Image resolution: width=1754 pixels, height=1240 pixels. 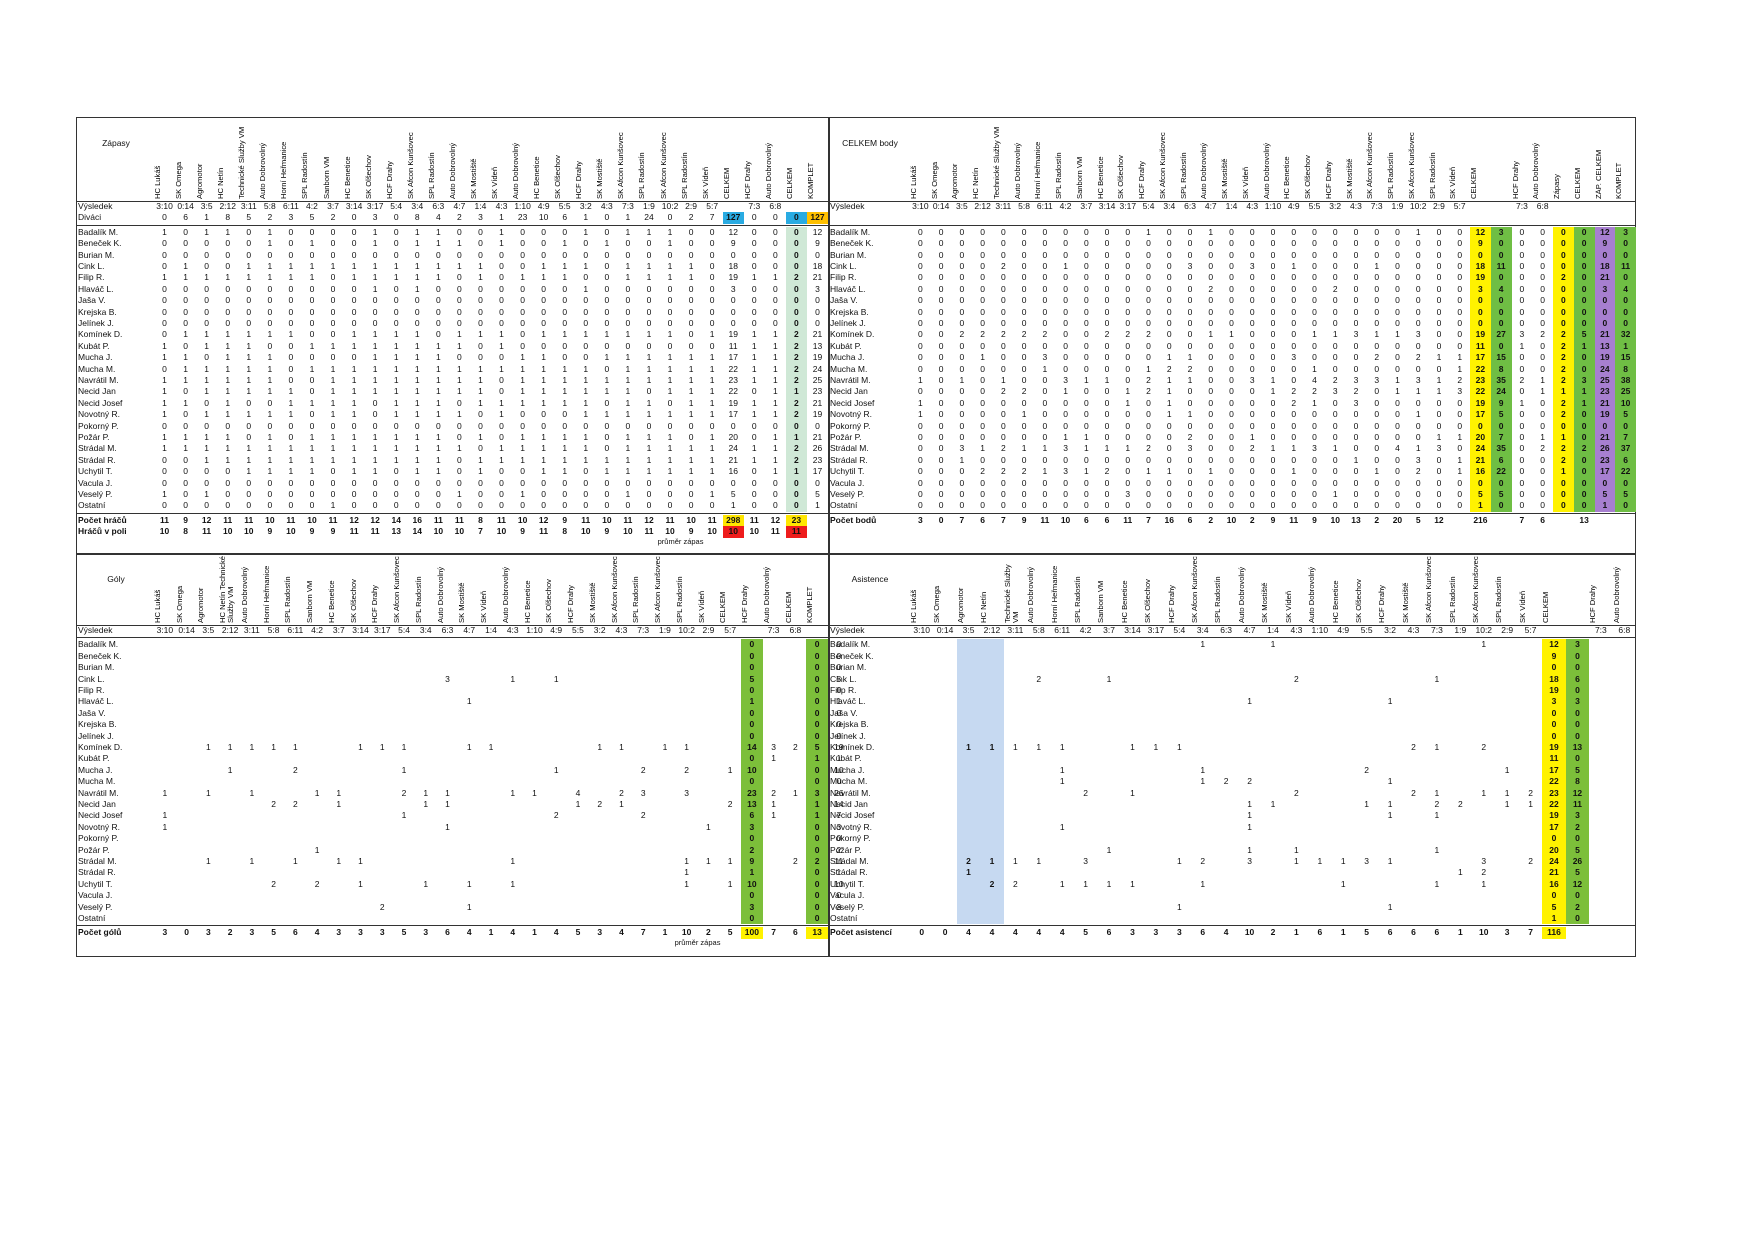 I want to click on column-header-text: Auto Dobrovolný, so click(x=505, y=594).